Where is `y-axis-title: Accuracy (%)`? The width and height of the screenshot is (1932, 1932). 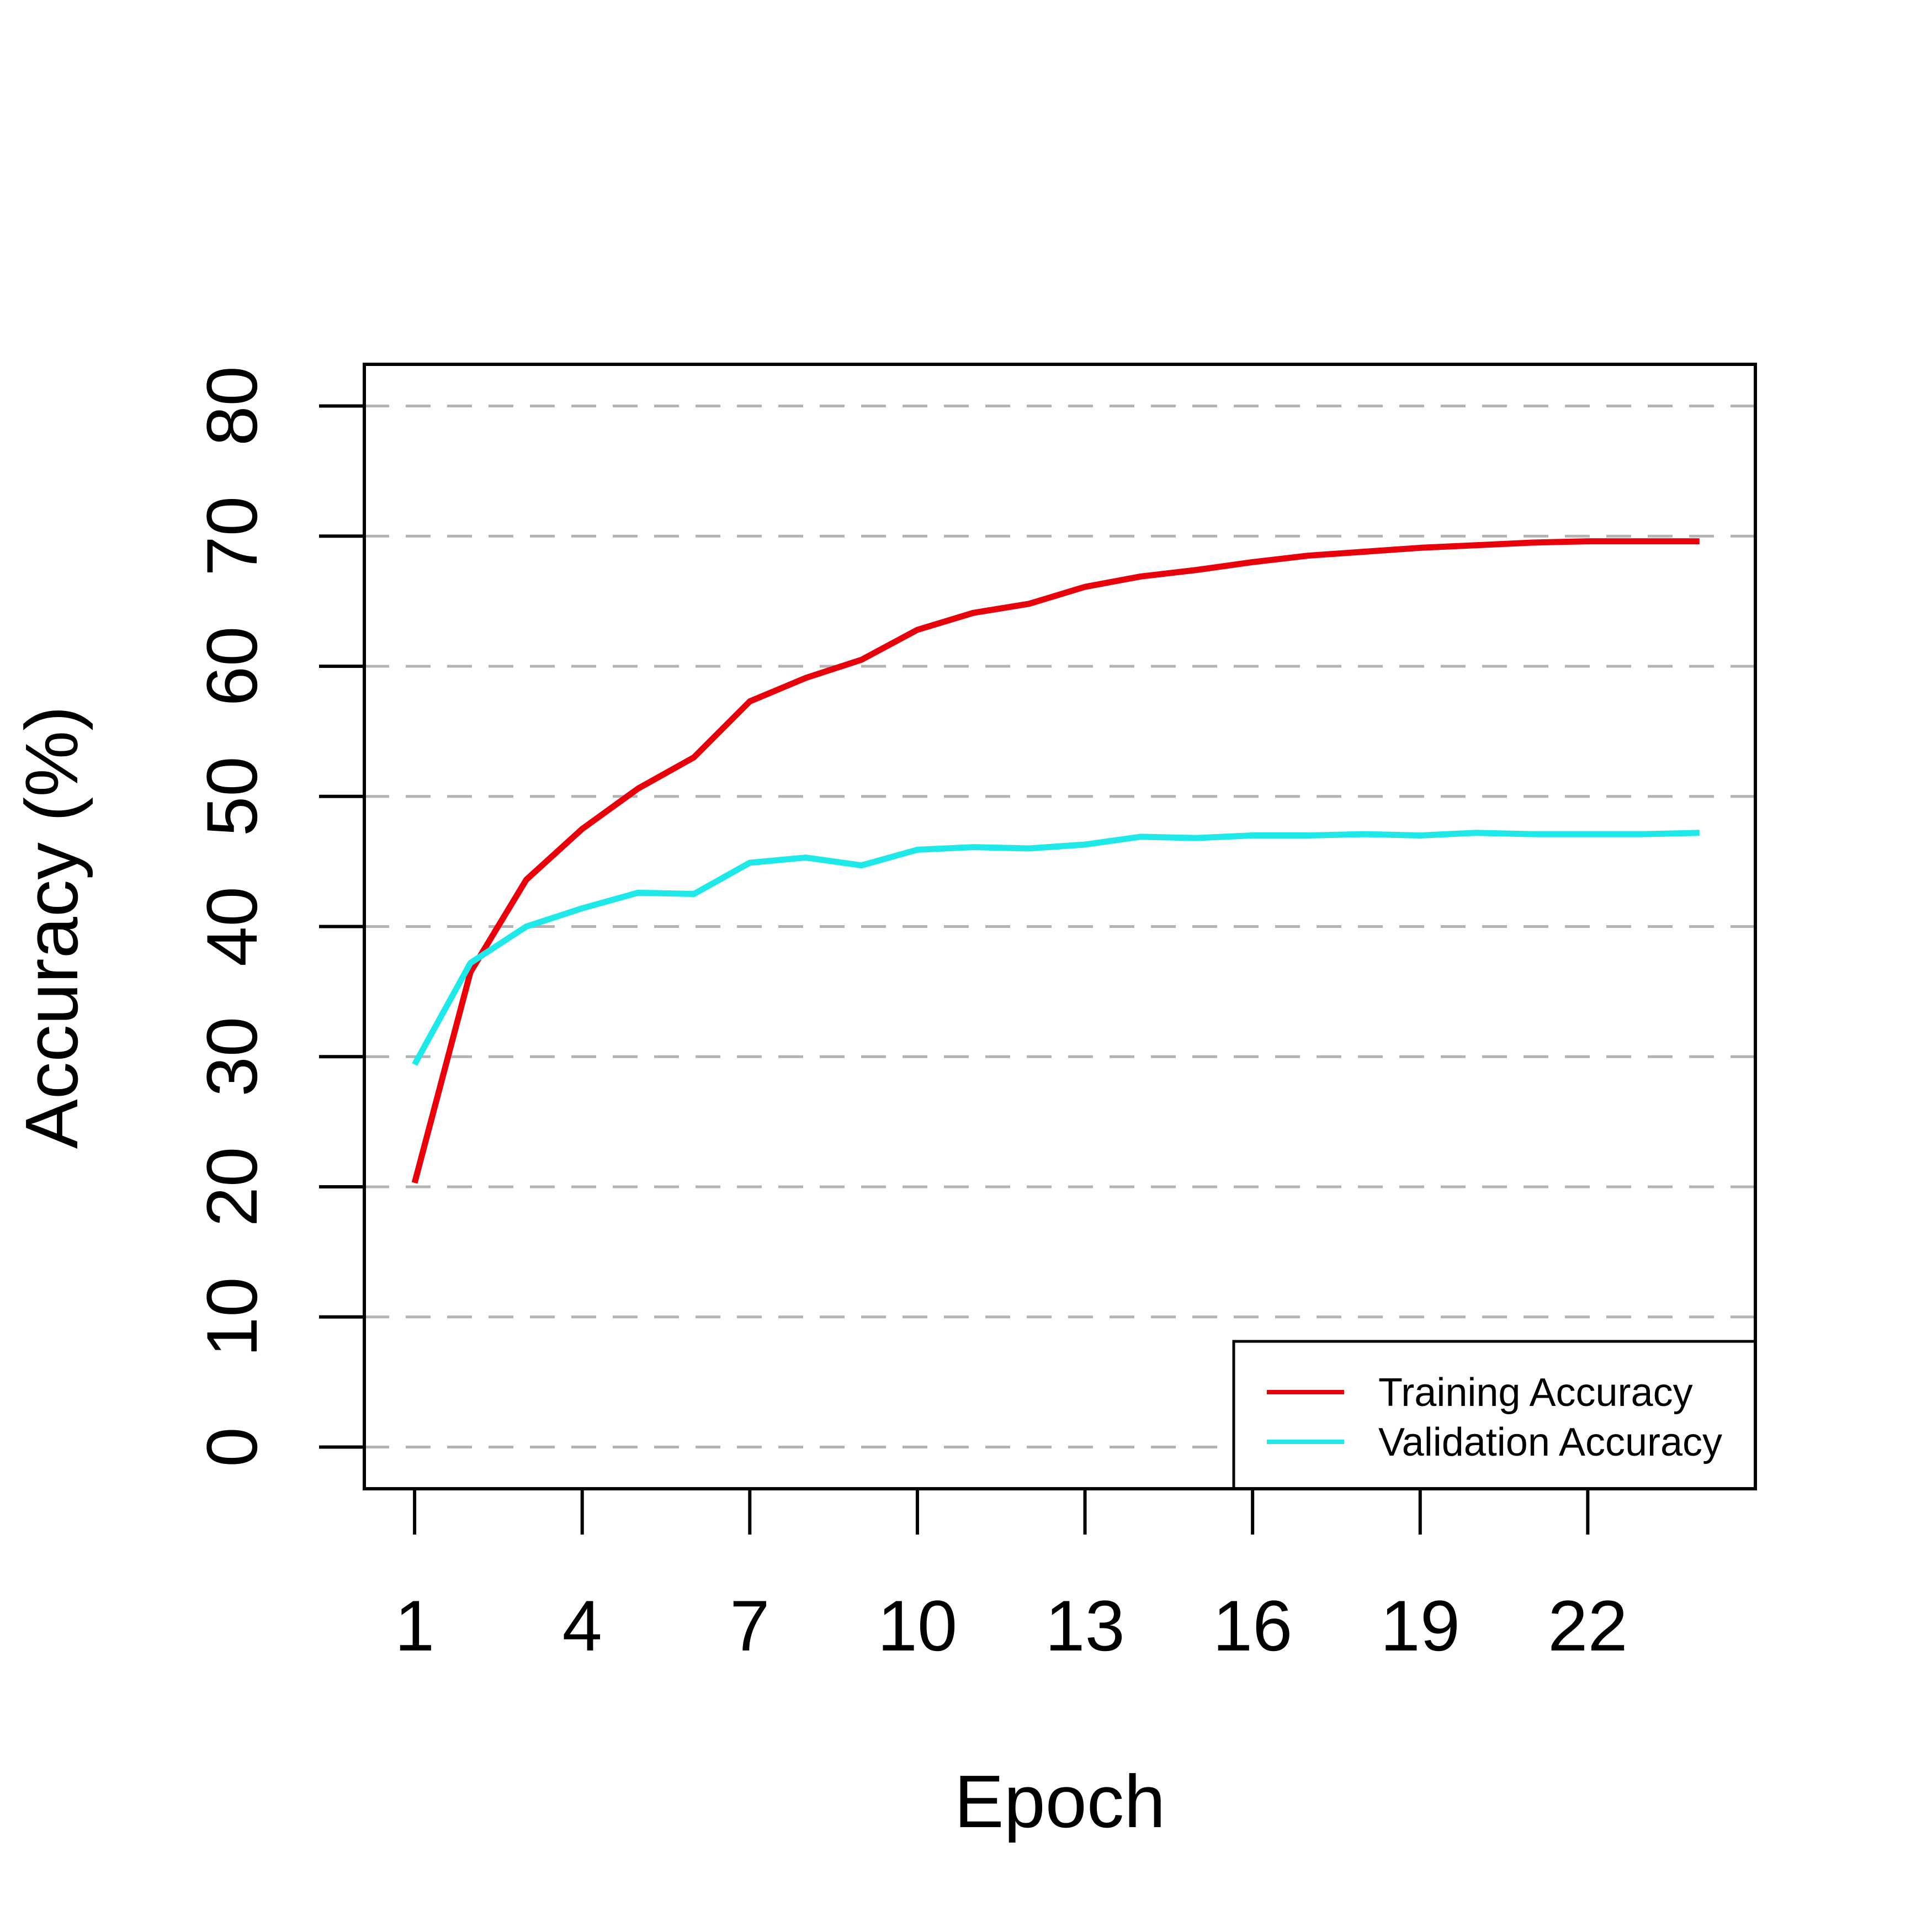 y-axis-title: Accuracy (%) is located at coordinates (51, 927).